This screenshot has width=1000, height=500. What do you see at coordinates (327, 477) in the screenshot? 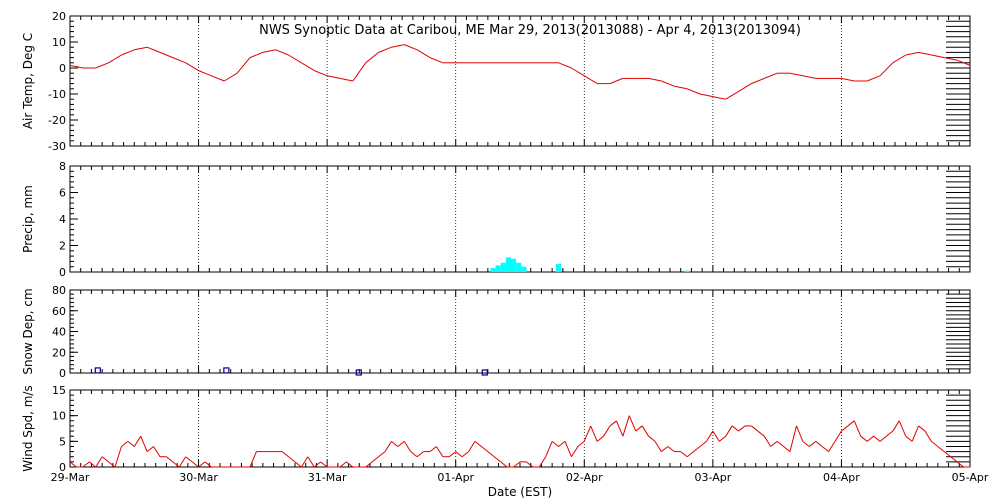
I see `x-tick-label: 31-Mar` at bounding box center [327, 477].